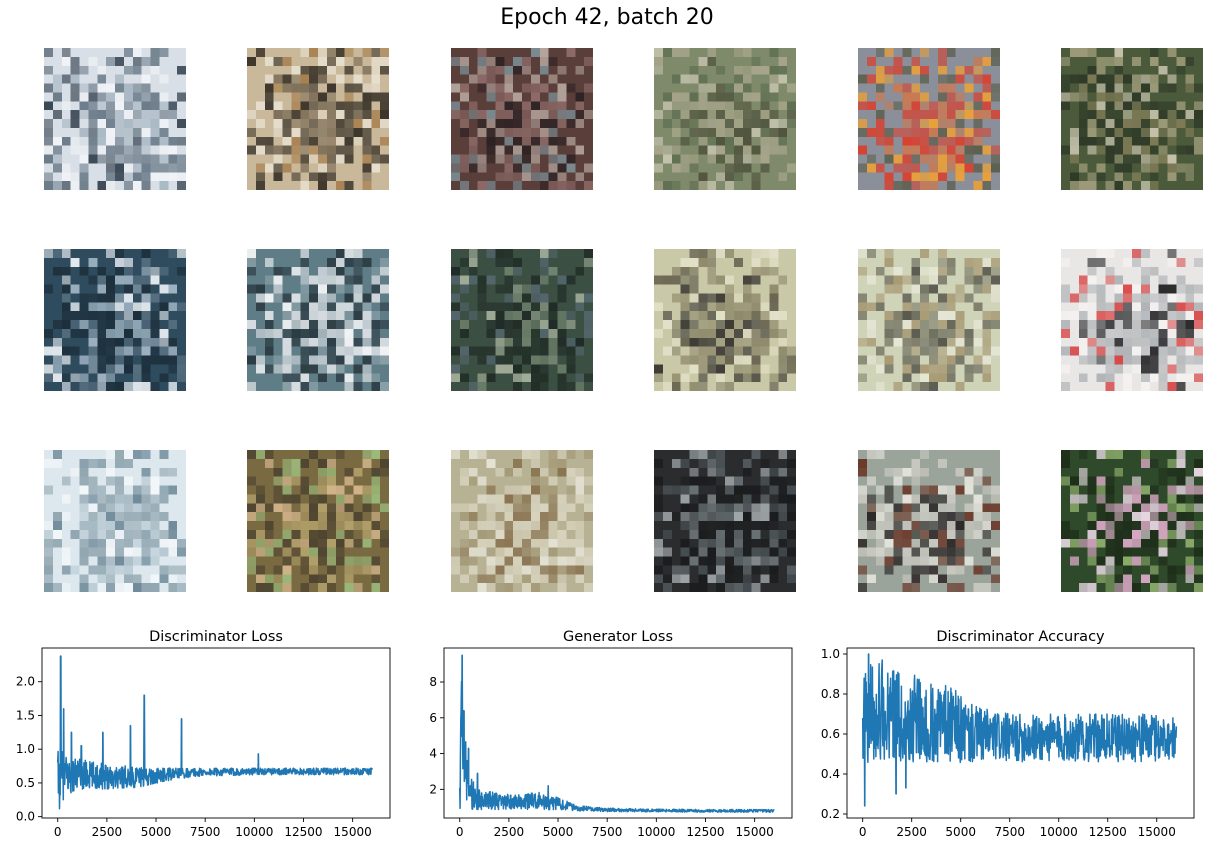  Describe the element at coordinates (25, 682) in the screenshot. I see `y-tick-label: 2.0` at that location.